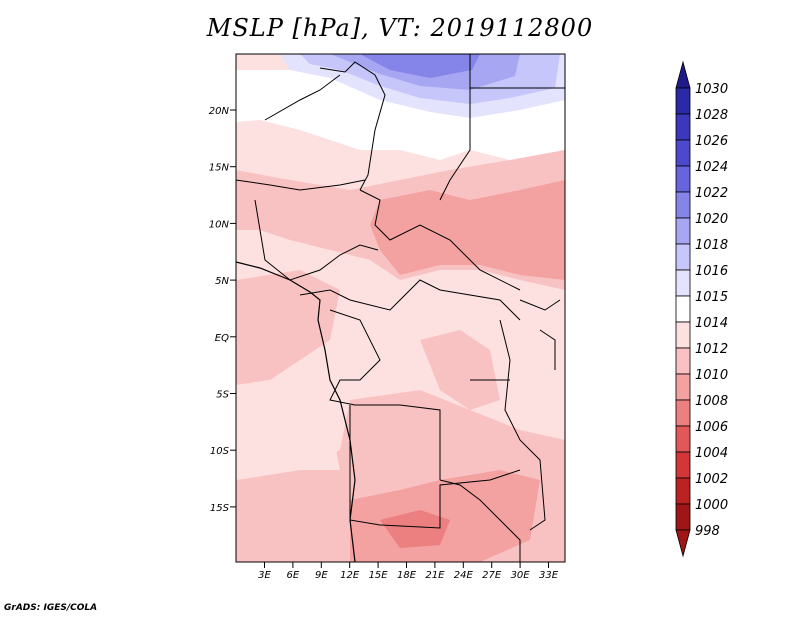  I want to click on colorbar-label: 1022, so click(711, 193).